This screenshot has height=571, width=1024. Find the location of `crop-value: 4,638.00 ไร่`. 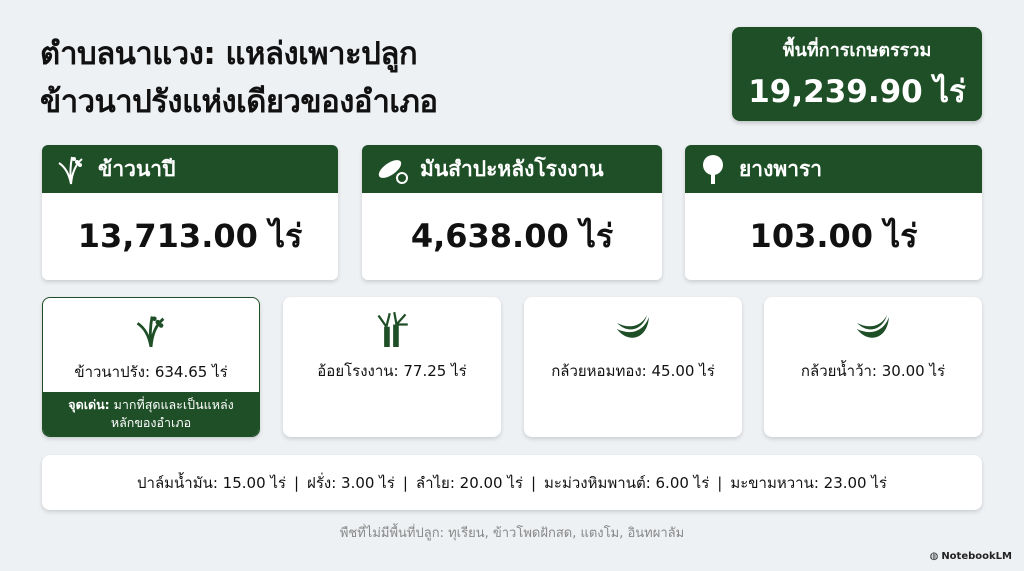

crop-value: 4,638.00 ไร่ is located at coordinates (512, 236).